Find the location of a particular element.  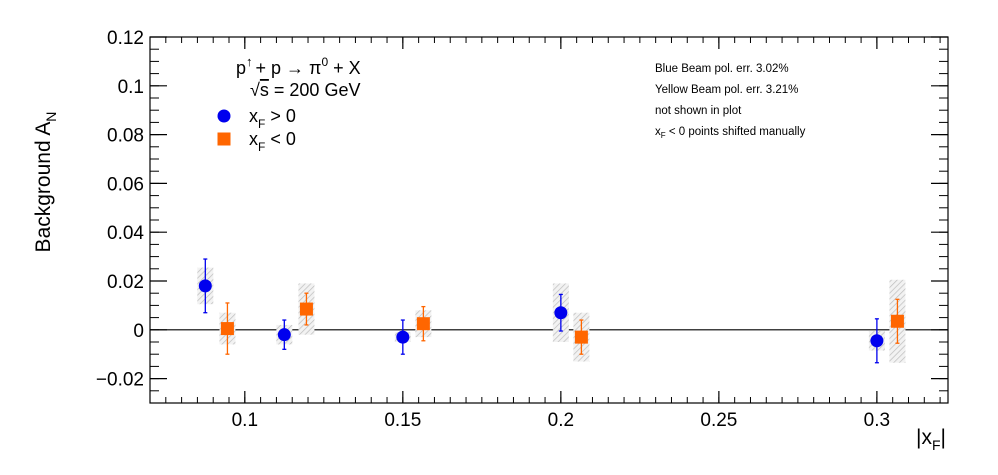

y-tick-label: 0.08 is located at coordinates (125, 136).